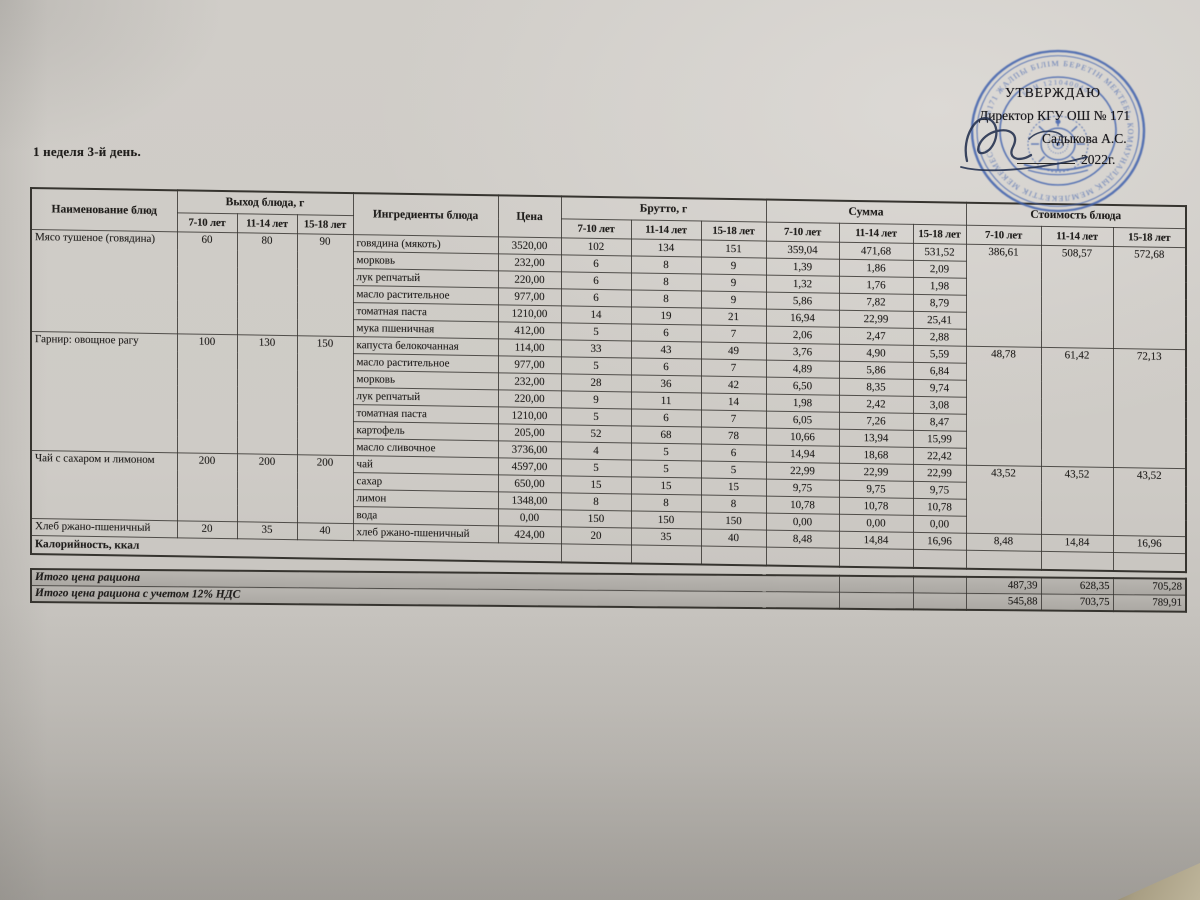  Describe the element at coordinates (940, 439) in the screenshot. I see `sum-value: 15,99` at that location.